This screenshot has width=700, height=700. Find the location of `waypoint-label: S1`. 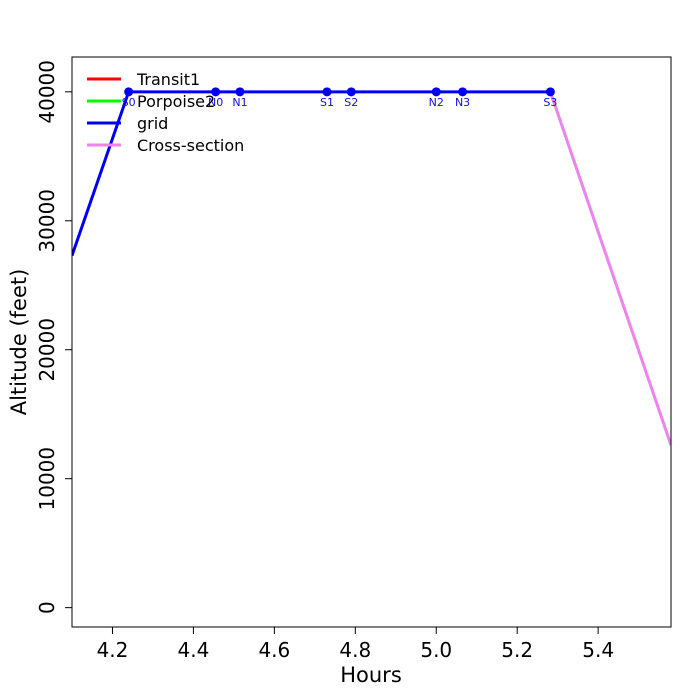

waypoint-label: S1 is located at coordinates (327, 102).